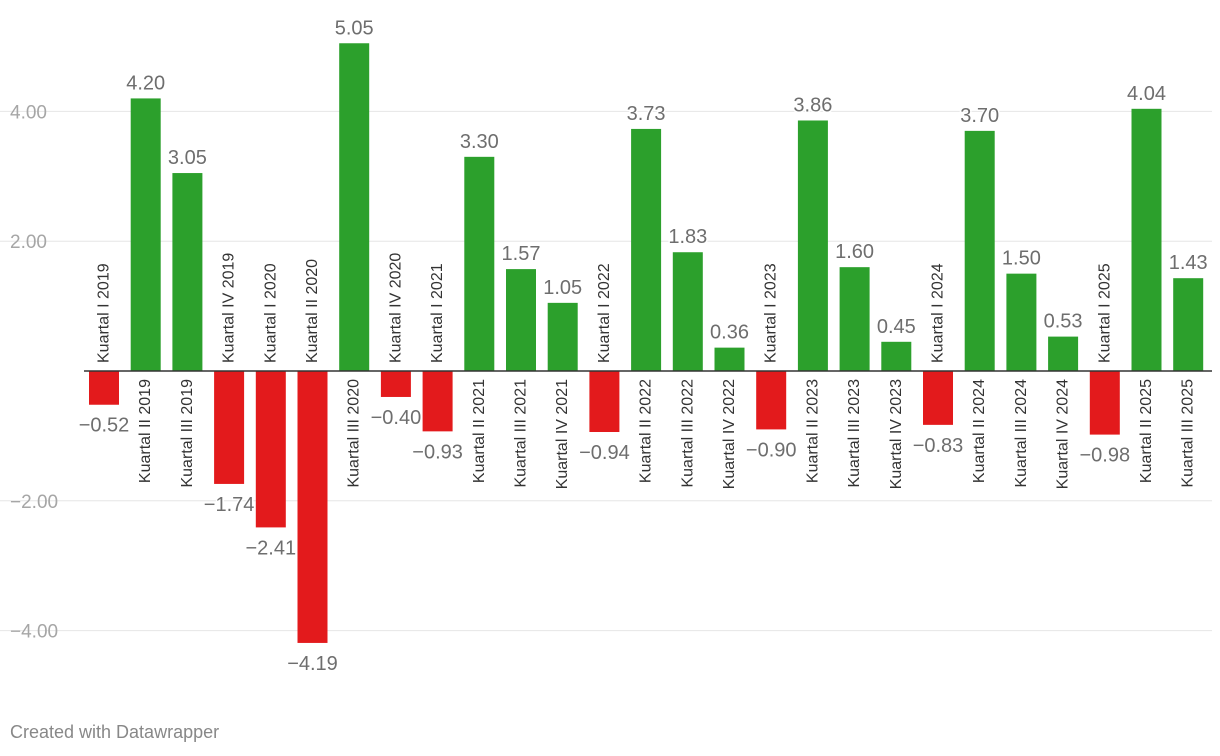 The image size is (1220, 756). What do you see at coordinates (854, 252) in the screenshot?
I see `value-label: 1.60` at bounding box center [854, 252].